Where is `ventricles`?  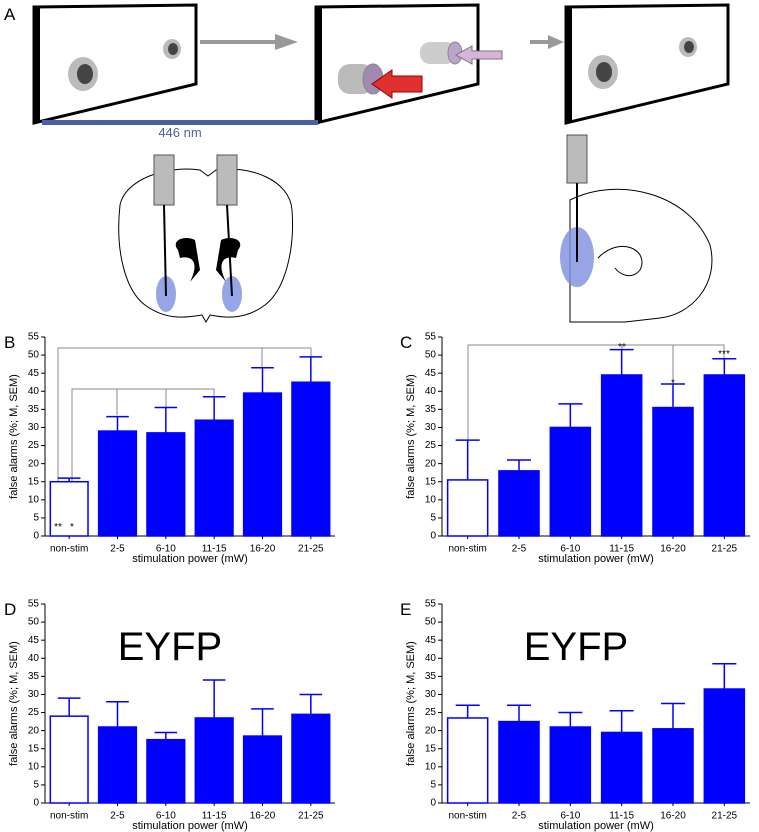 ventricles is located at coordinates (208, 260).